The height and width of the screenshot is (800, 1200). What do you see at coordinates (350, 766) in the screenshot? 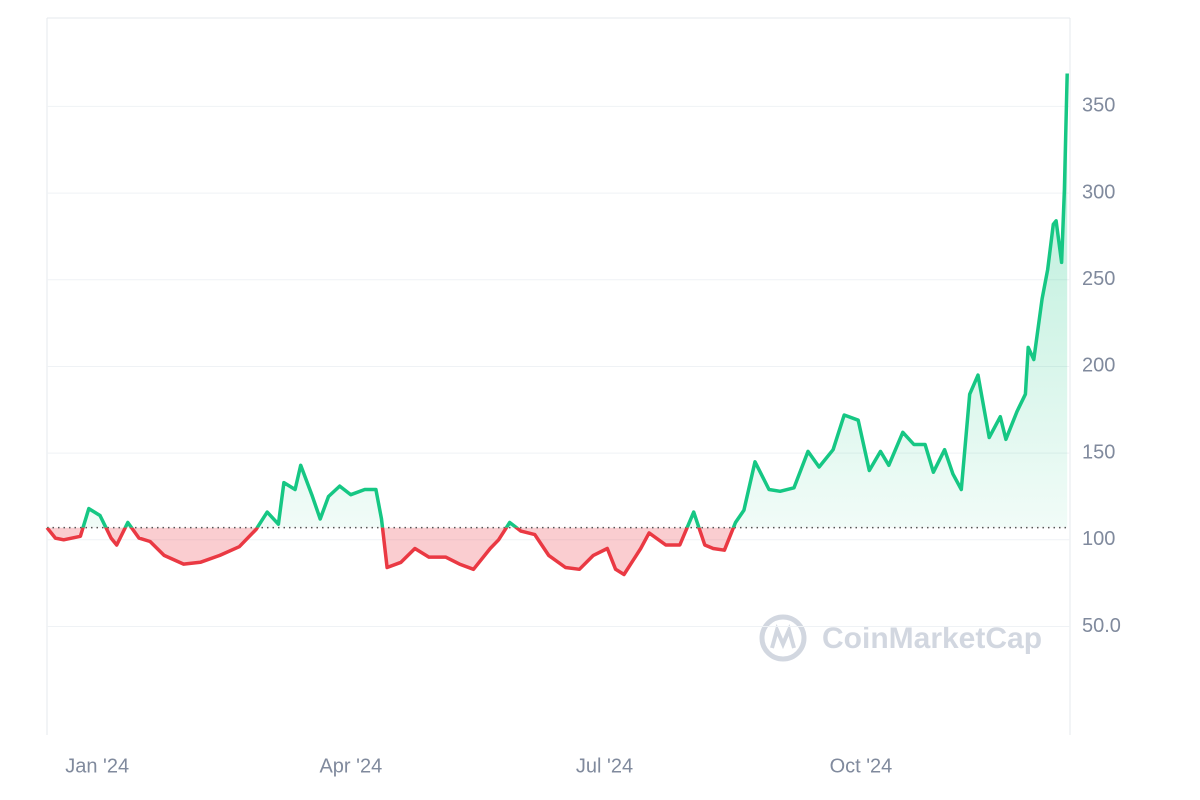
I see `x-tick-label: Apr '24` at bounding box center [350, 766].